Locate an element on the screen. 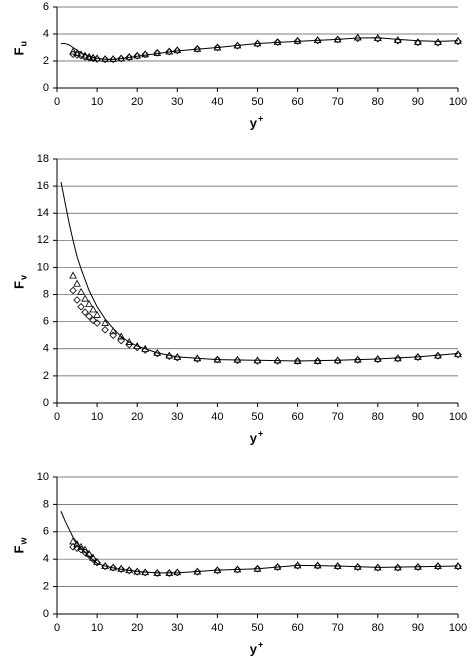 This screenshot has height=671, width=474. y-tick-label: 4 is located at coordinates (46, 559).